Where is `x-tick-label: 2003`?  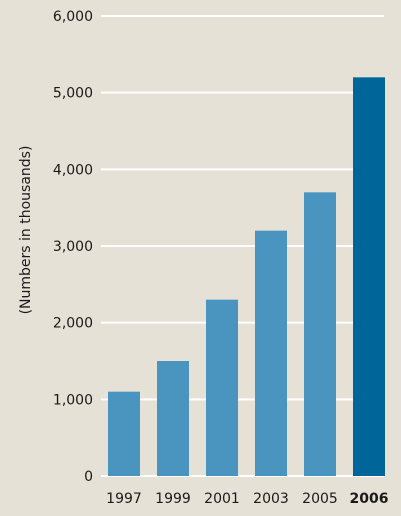
x-tick-label: 2003 is located at coordinates (271, 499).